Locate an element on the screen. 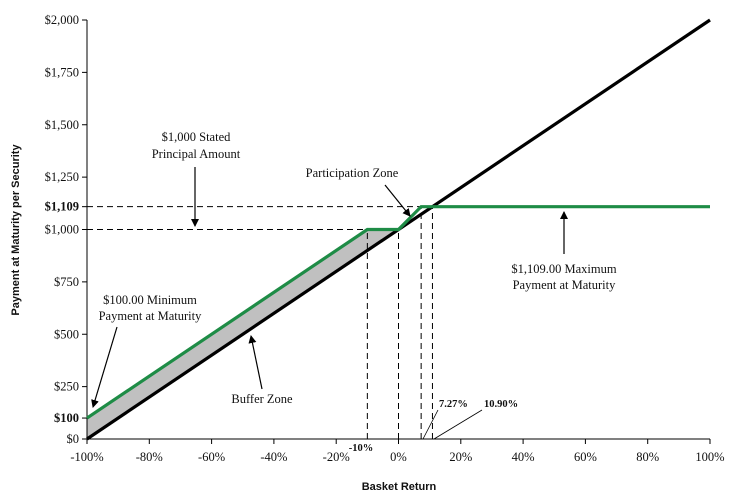 This screenshot has width=744, height=501. cap-pct-annotations: 7.27% 10.90% is located at coordinates (470, 419).